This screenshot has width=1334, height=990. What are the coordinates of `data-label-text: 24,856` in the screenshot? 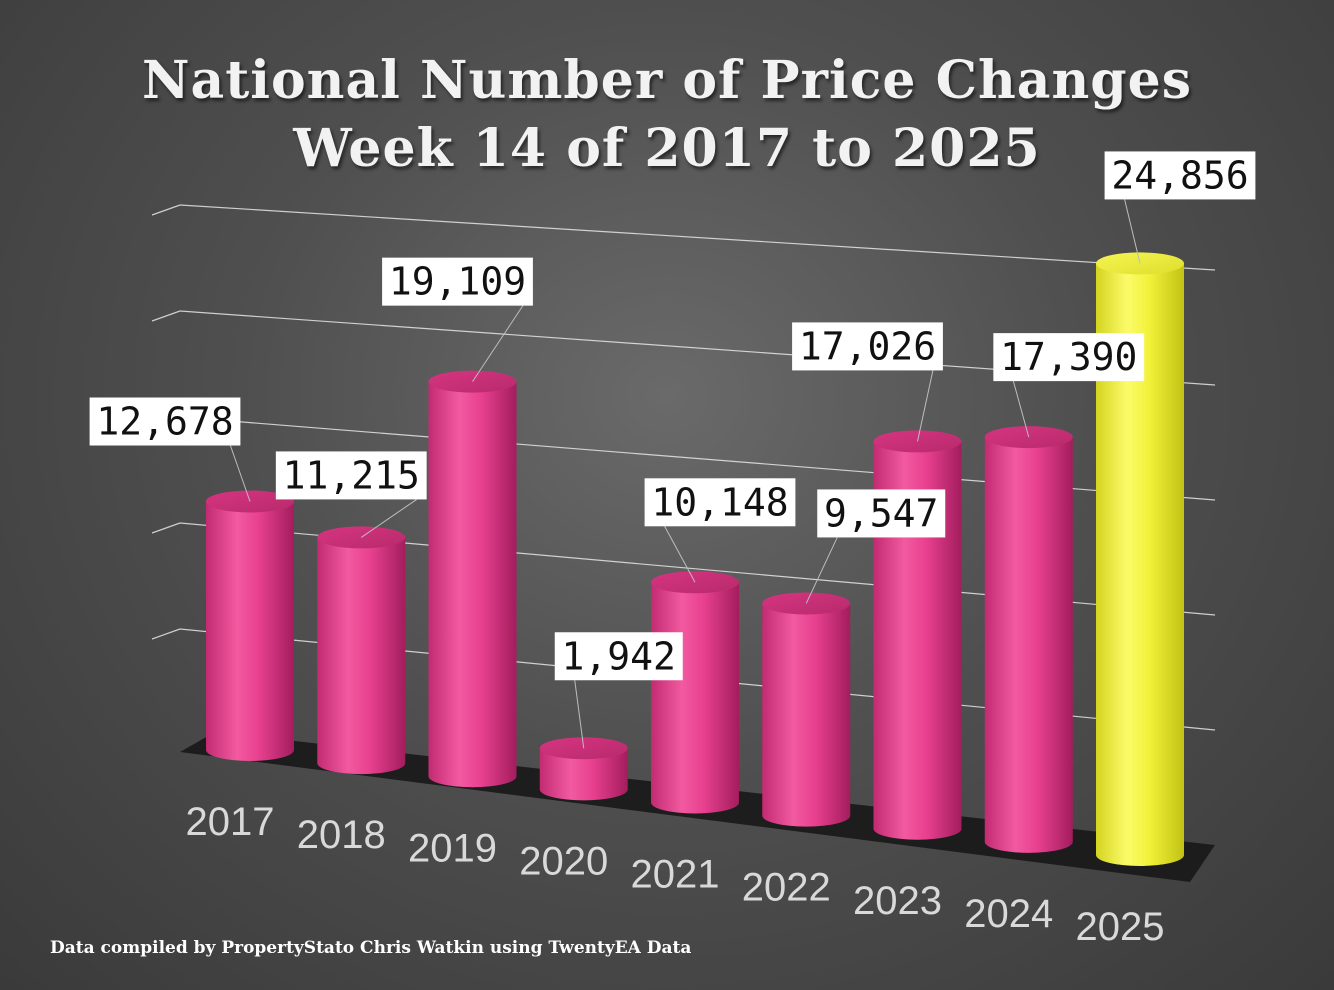 It's located at (1179, 175).